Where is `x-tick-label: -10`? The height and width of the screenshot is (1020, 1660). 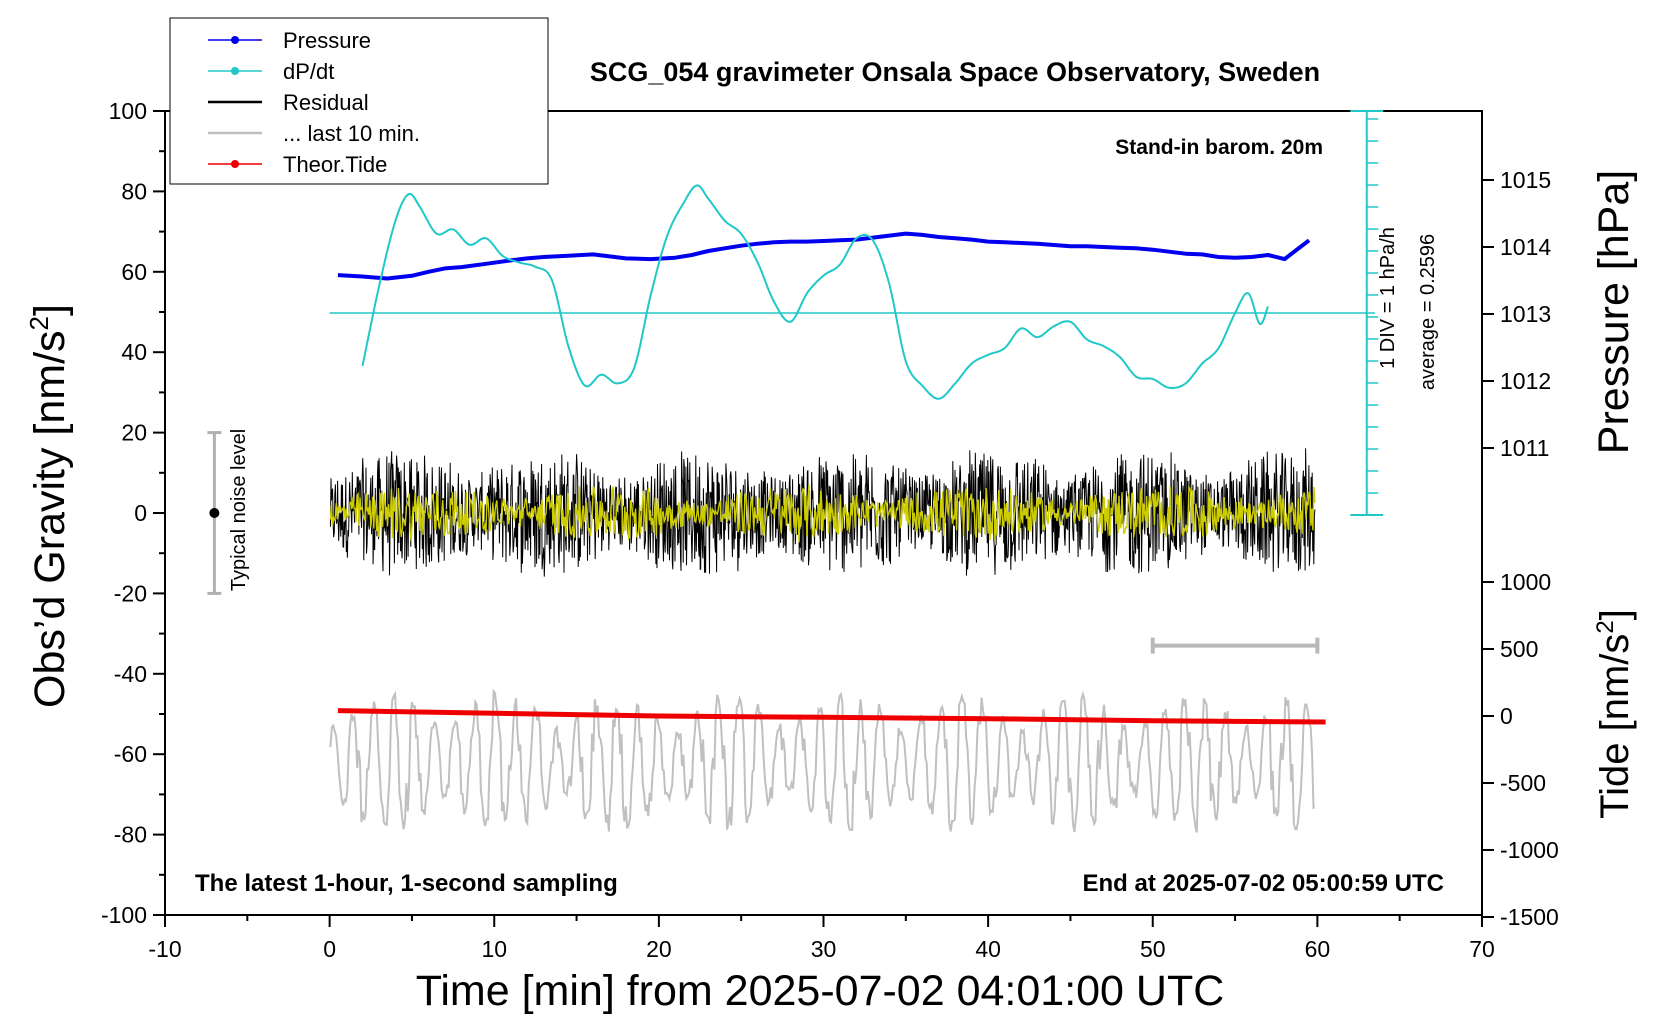 x-tick-label: -10 is located at coordinates (164, 949).